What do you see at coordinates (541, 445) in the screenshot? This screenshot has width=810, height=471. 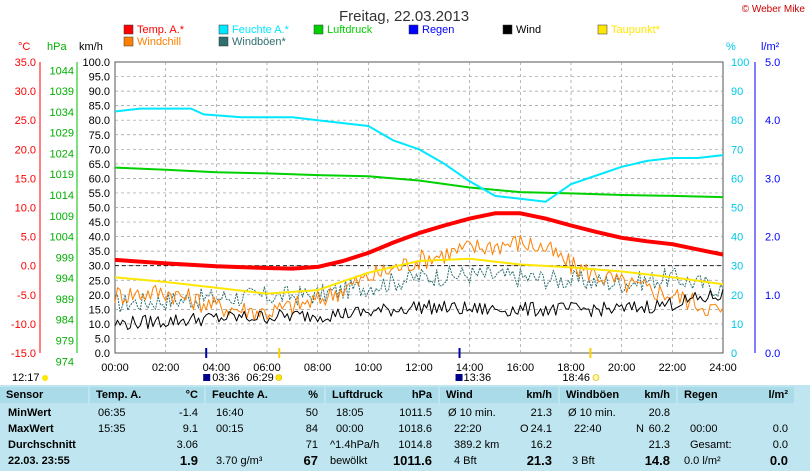 I see `wind-avg-value: 16.2` at bounding box center [541, 445].